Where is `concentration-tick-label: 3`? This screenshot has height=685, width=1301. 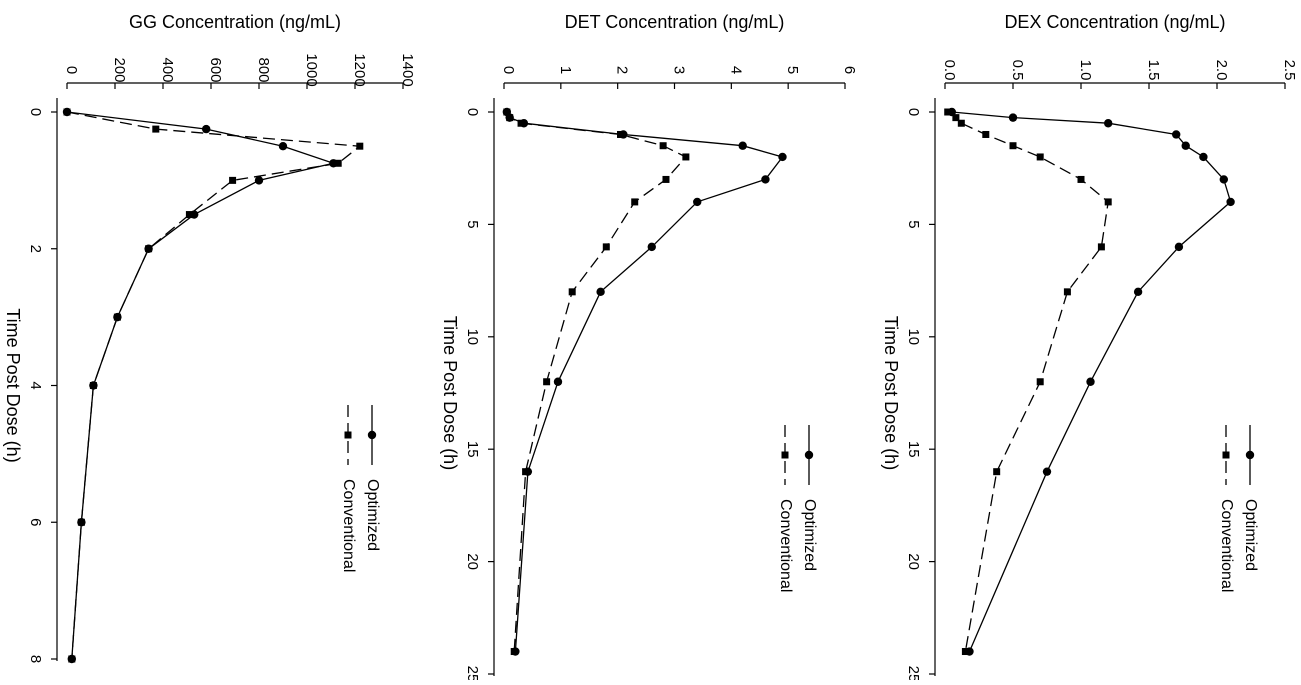 concentration-tick-label: 3 is located at coordinates (679, 70).